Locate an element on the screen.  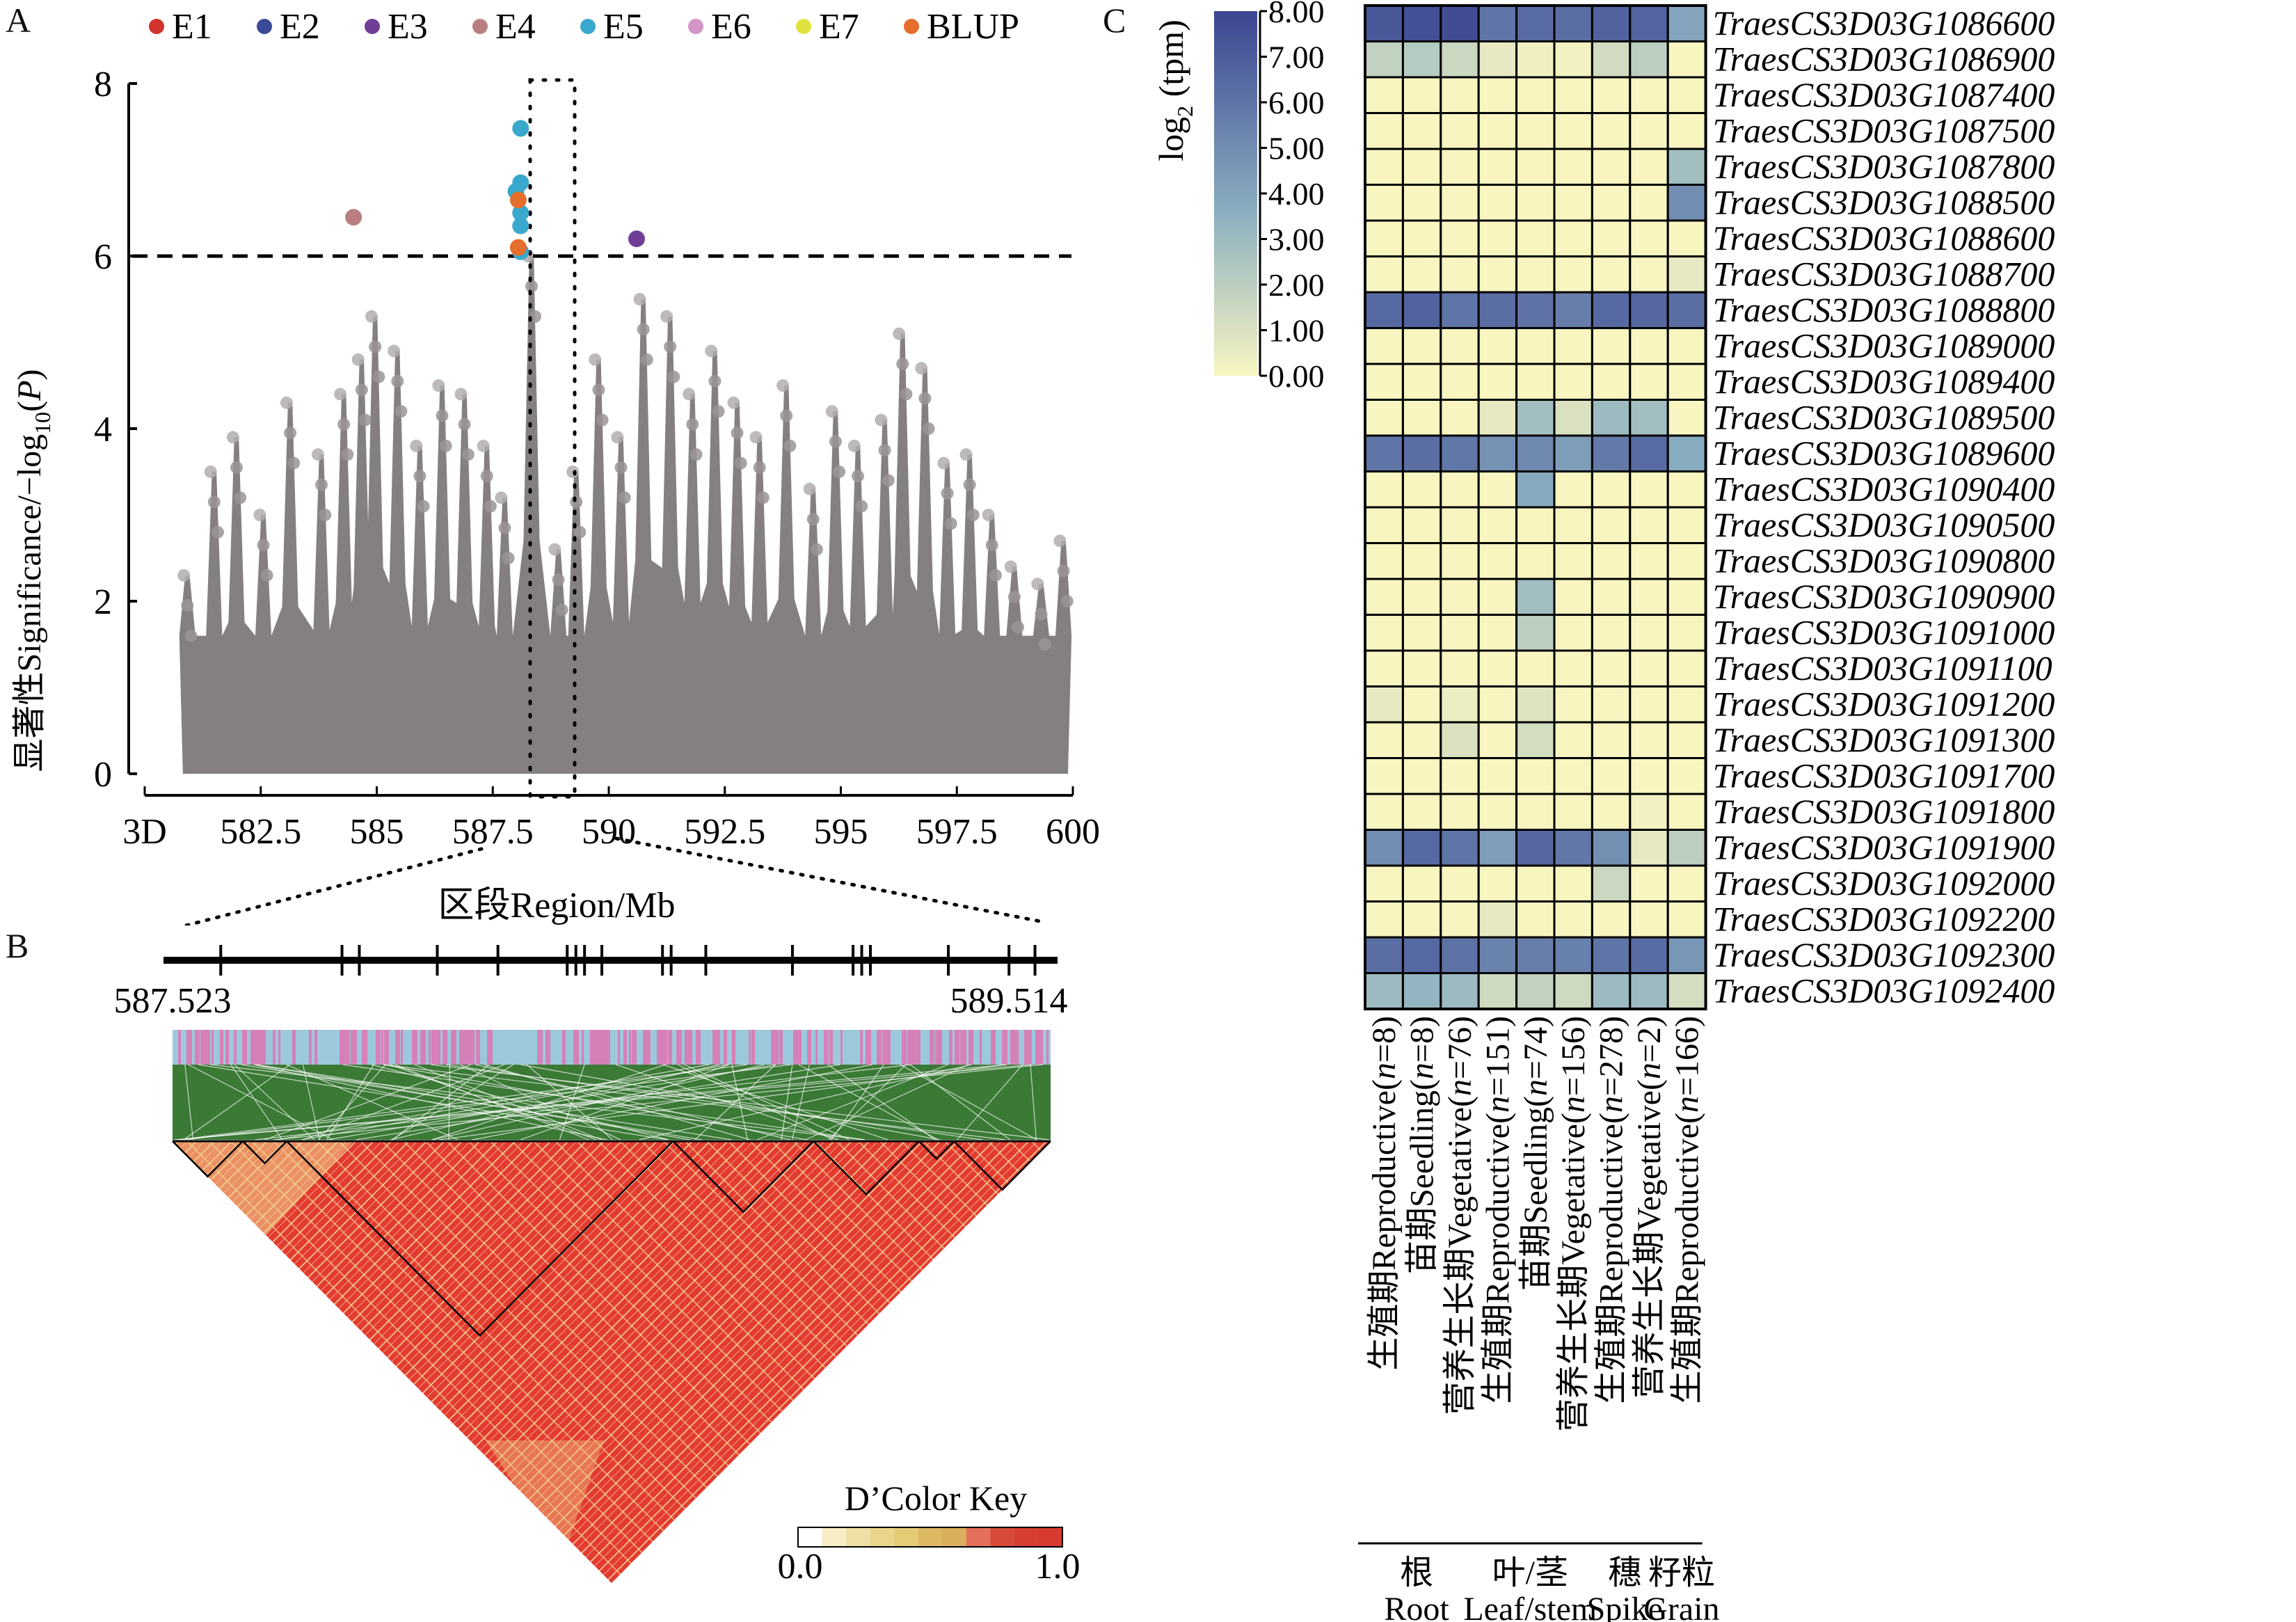
colorbar-tick-label: 8.00 is located at coordinates (1297, 15).